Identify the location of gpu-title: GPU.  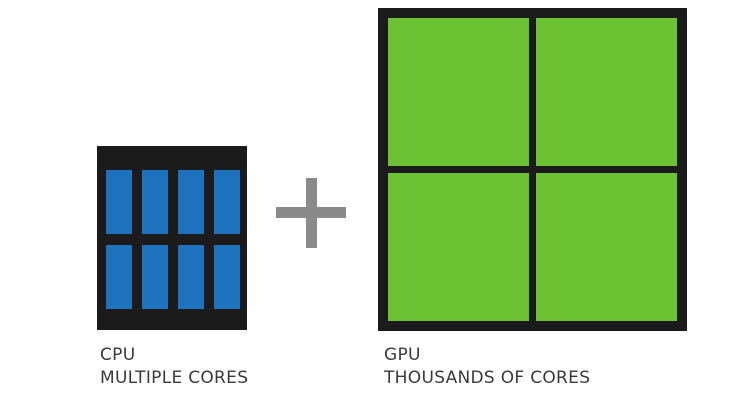
(402, 355).